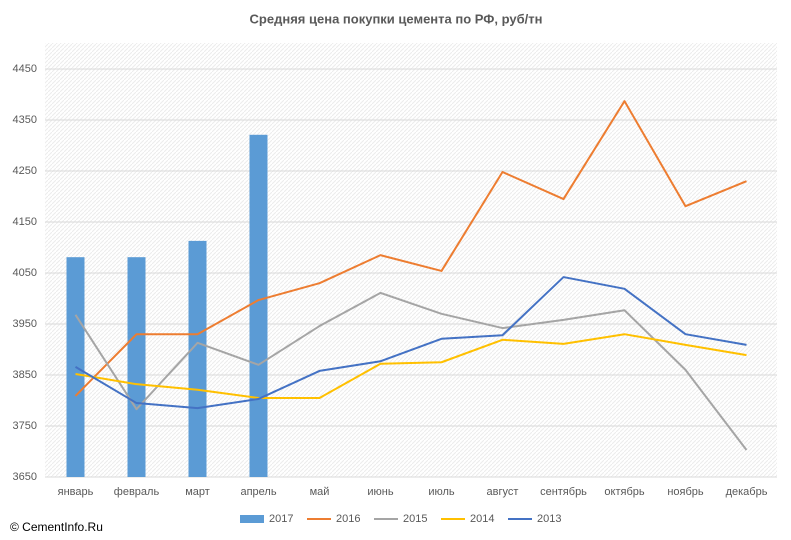 Image resolution: width=791 pixels, height=540 pixels. I want to click on y-tick-label: 3650, so click(25, 477).